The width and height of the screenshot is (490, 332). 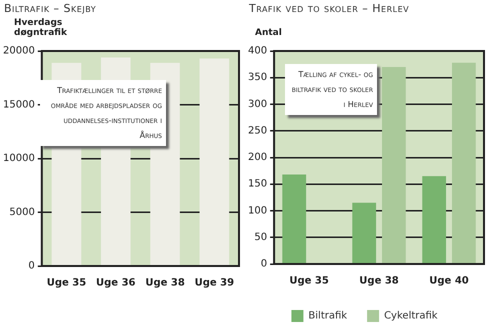 What do you see at coordinates (258, 158) in the screenshot?
I see `y-tick-label: 200` at bounding box center [258, 158].